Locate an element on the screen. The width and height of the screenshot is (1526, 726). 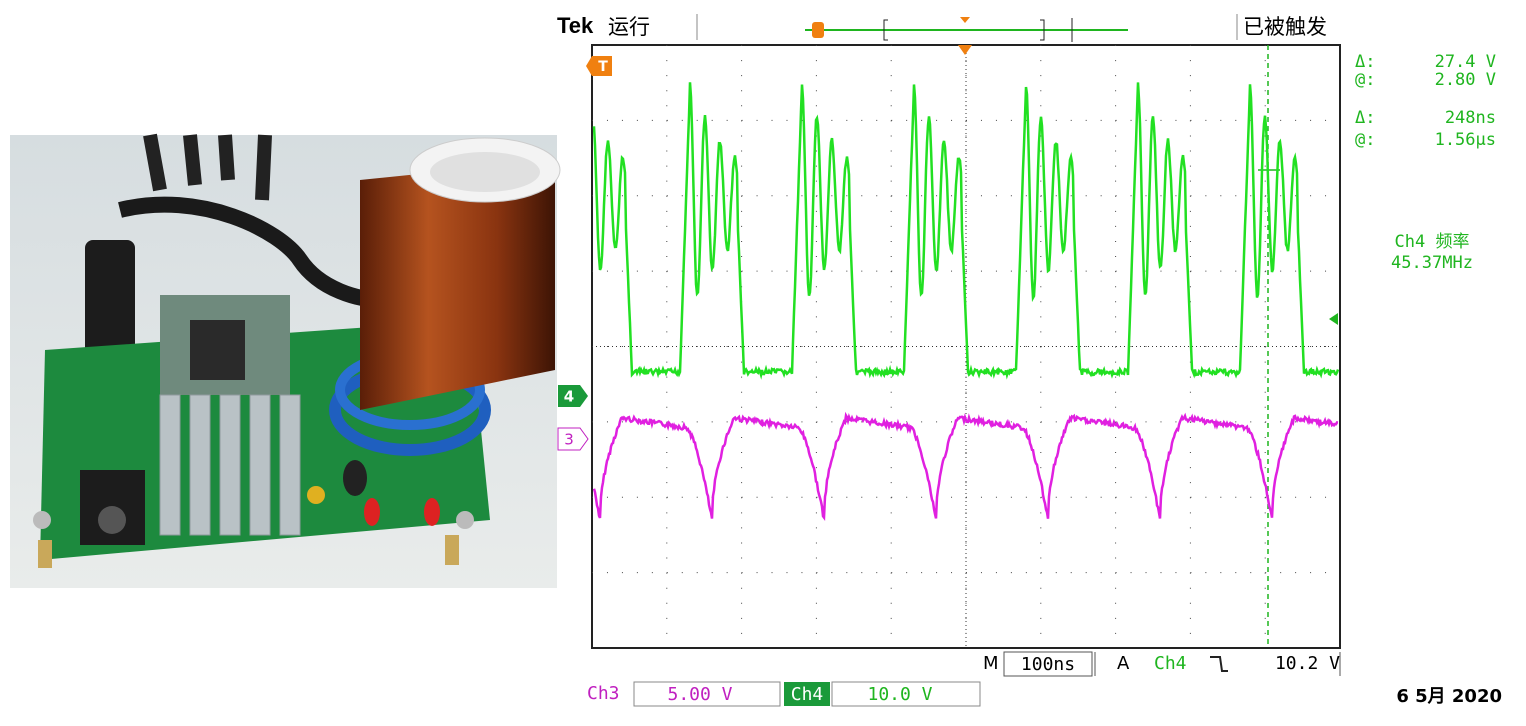
ch4-name: Ch4 is located at coordinates (807, 694).